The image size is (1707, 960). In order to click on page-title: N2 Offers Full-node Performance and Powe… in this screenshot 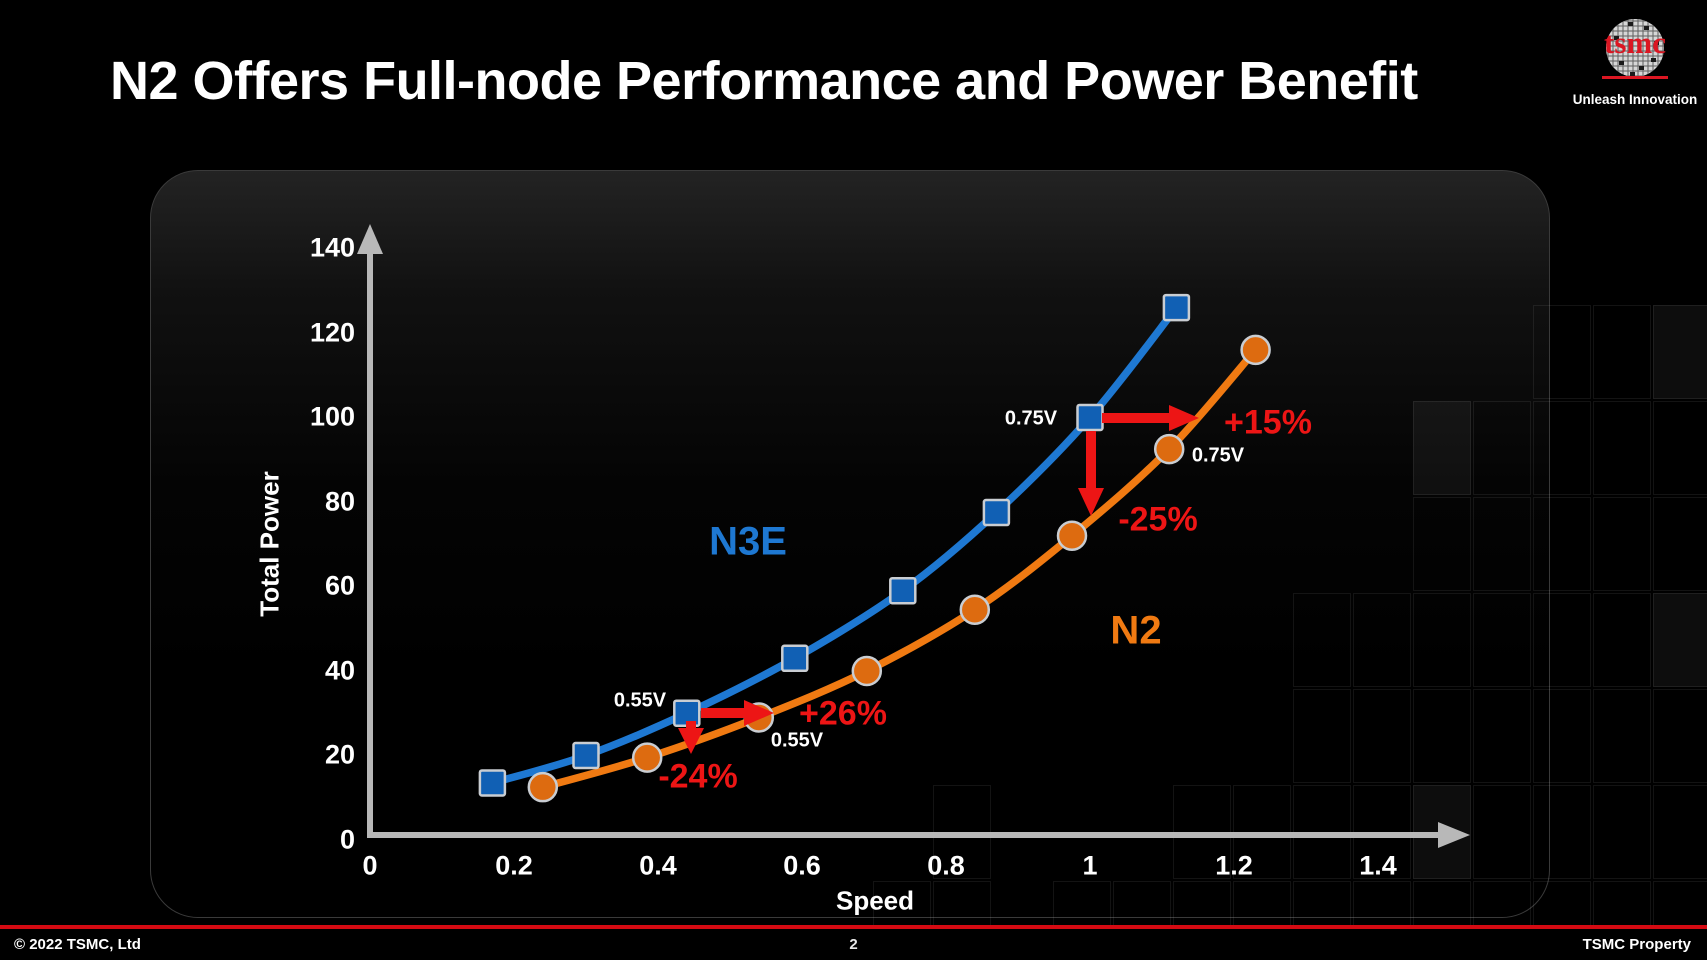, I will do `click(764, 81)`.